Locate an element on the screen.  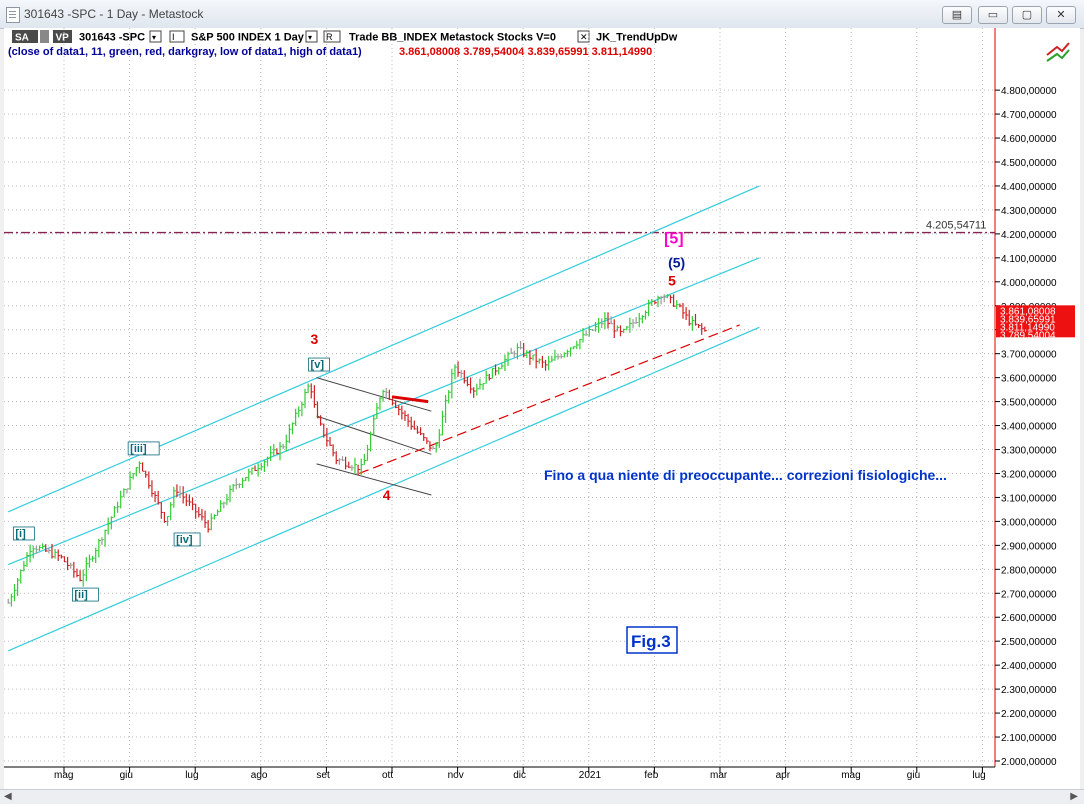
scroll-right-icon: ▶ is located at coordinates (1074, 796).